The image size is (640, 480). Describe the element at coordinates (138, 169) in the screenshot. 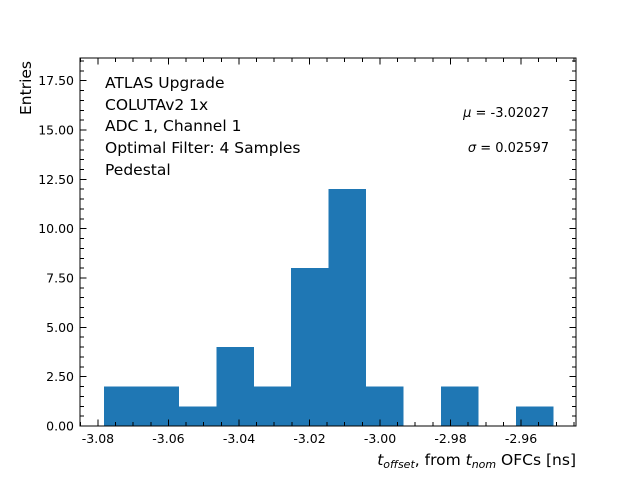

I see `info-line: Pedestal` at that location.